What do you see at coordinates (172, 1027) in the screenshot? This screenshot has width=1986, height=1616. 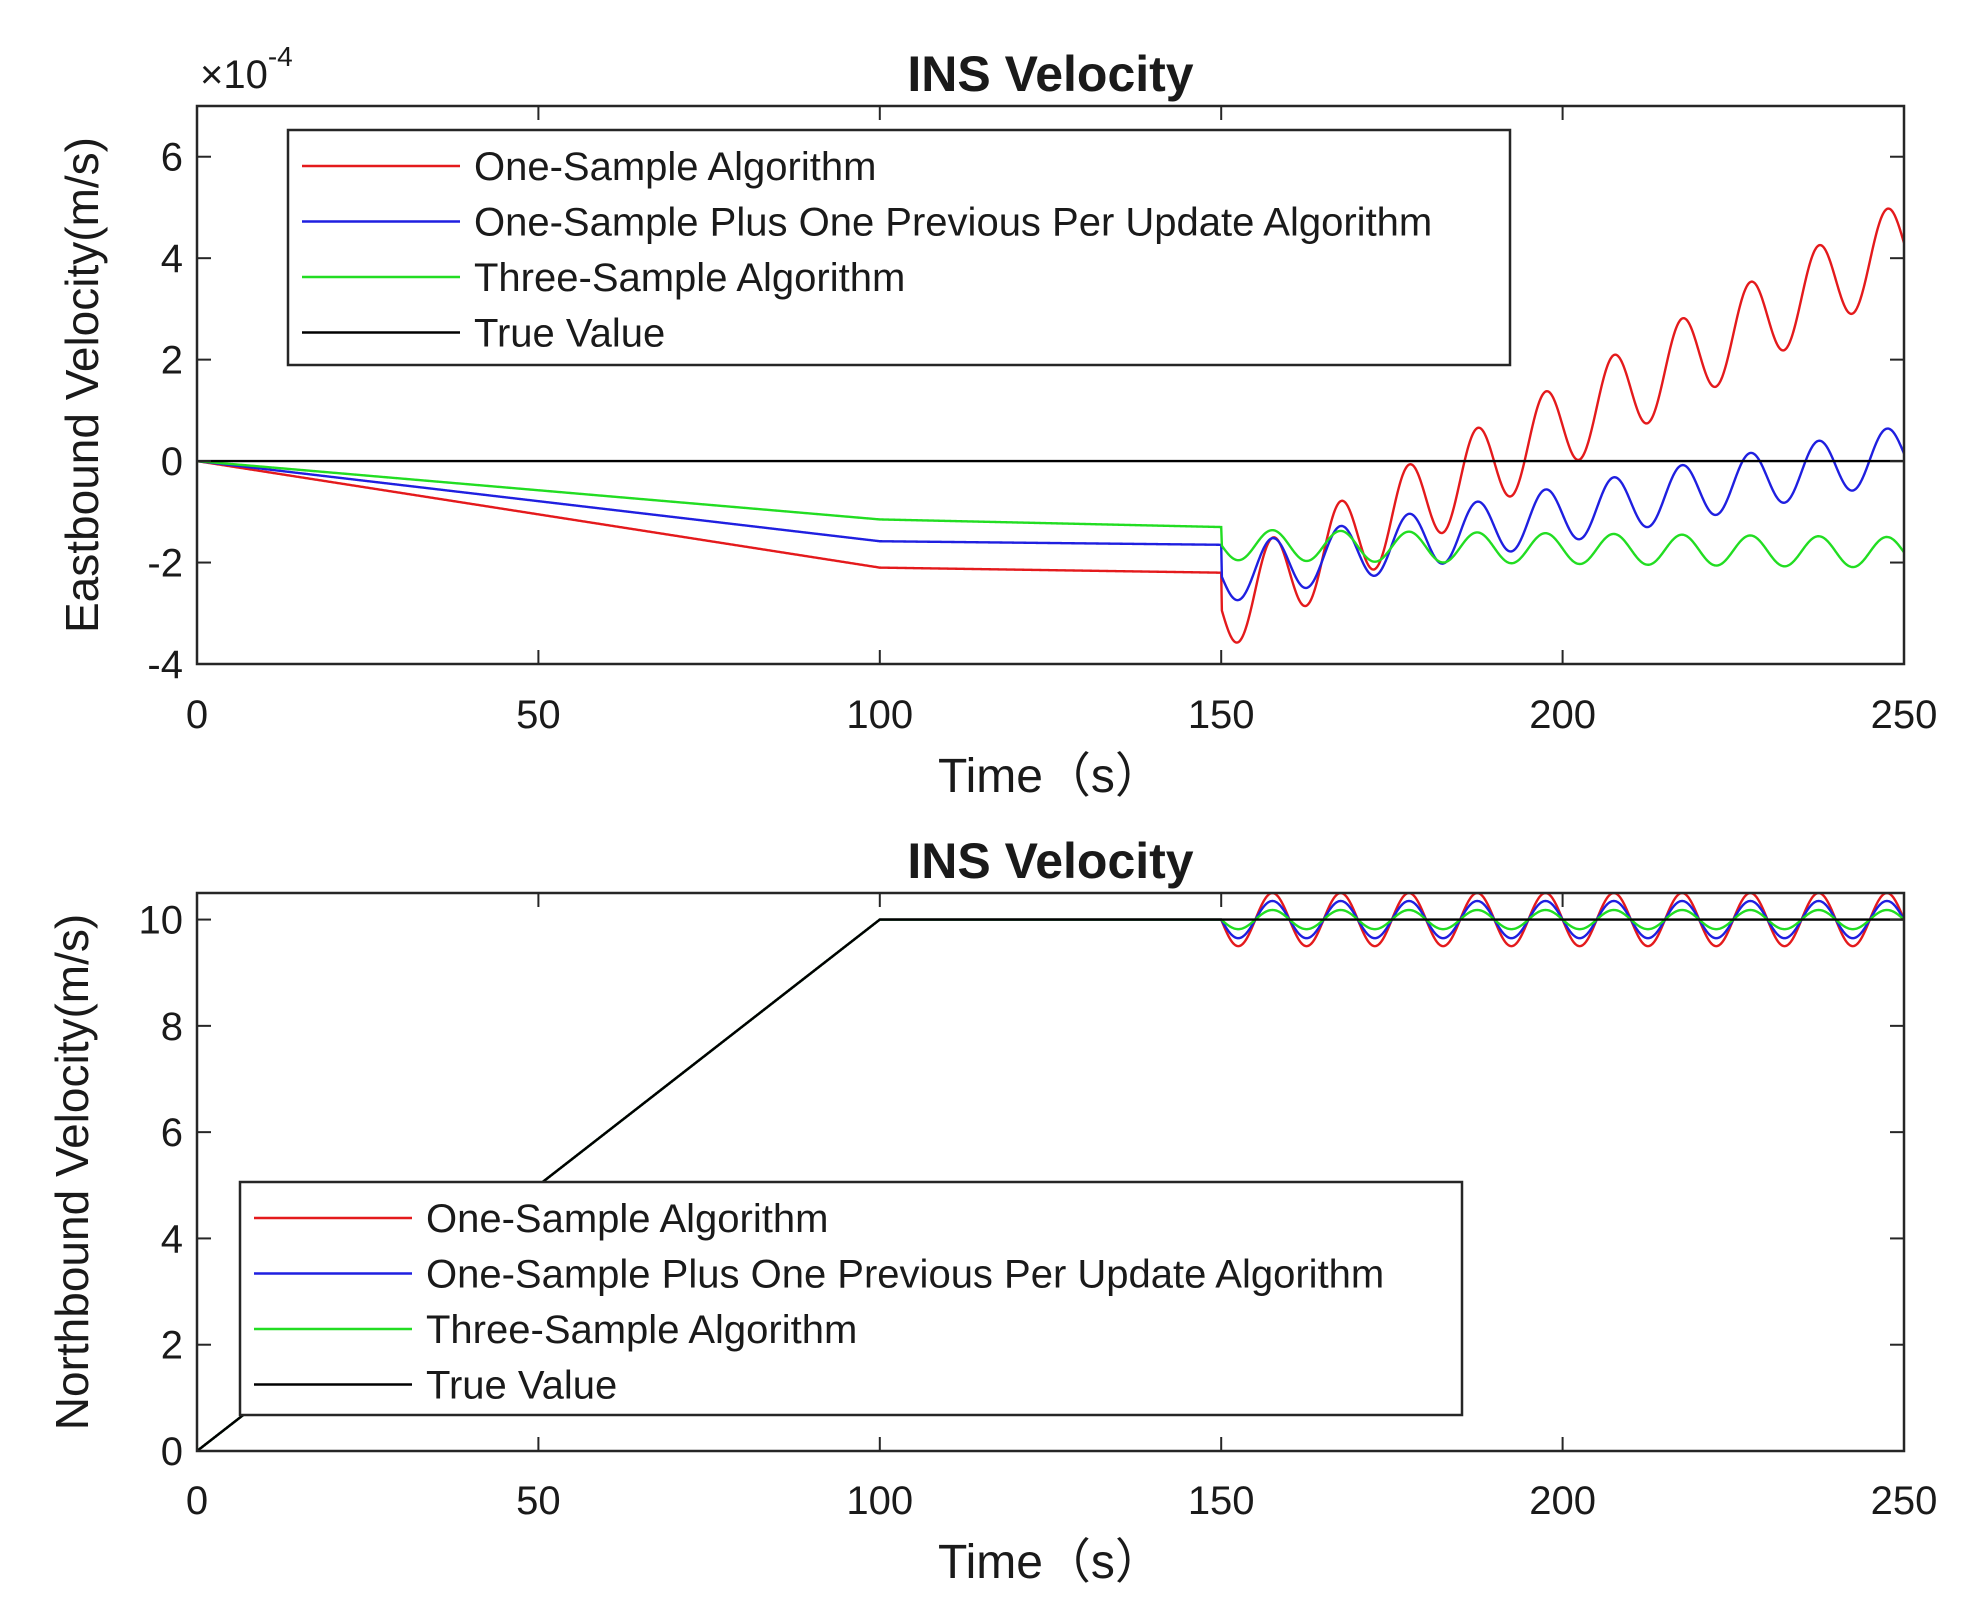 I see `y-tick-label: 8` at bounding box center [172, 1027].